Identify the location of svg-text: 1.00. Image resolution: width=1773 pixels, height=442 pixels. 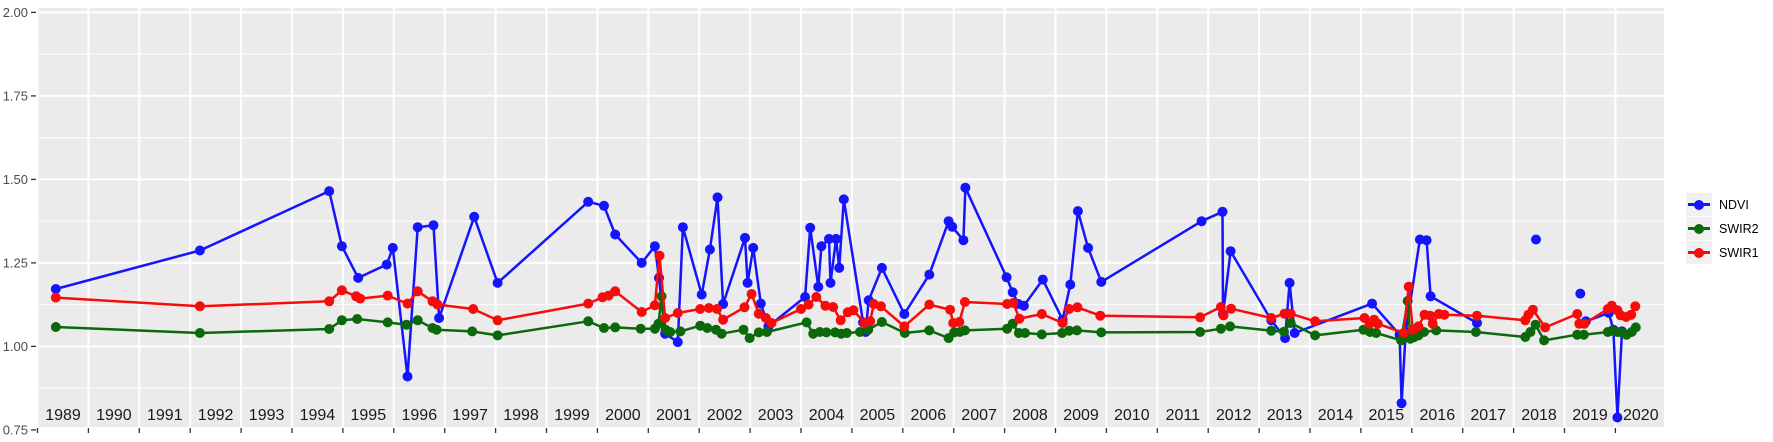
(15, 346).